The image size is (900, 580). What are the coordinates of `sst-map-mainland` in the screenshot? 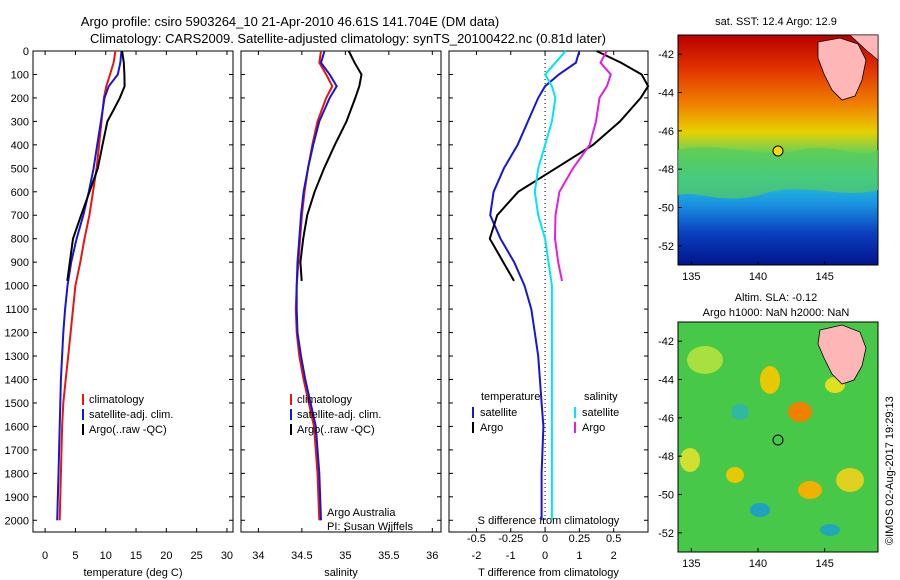 It's located at (863, 48).